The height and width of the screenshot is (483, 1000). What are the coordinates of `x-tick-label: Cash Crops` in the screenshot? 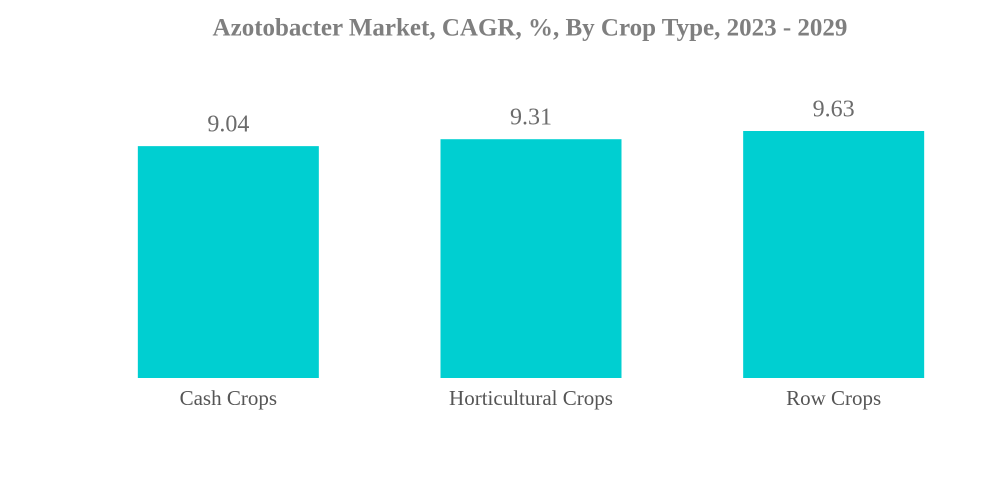 It's located at (228, 398).